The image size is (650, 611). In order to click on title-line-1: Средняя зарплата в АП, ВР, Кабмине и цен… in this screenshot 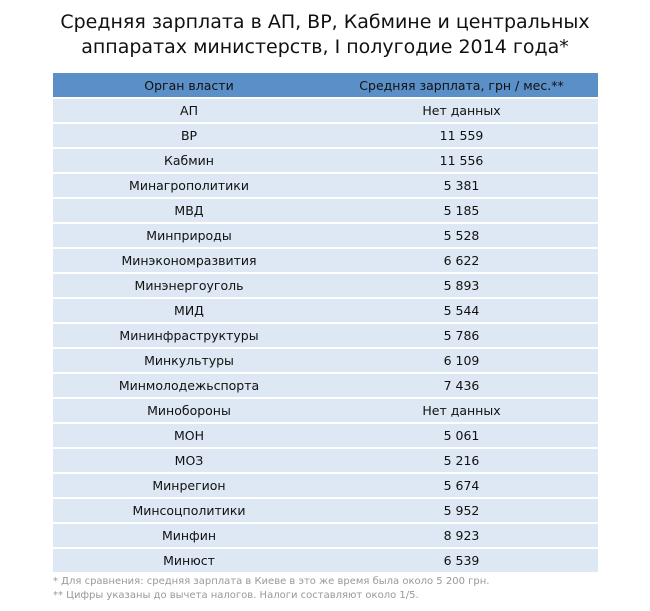, I will do `click(325, 22)`.